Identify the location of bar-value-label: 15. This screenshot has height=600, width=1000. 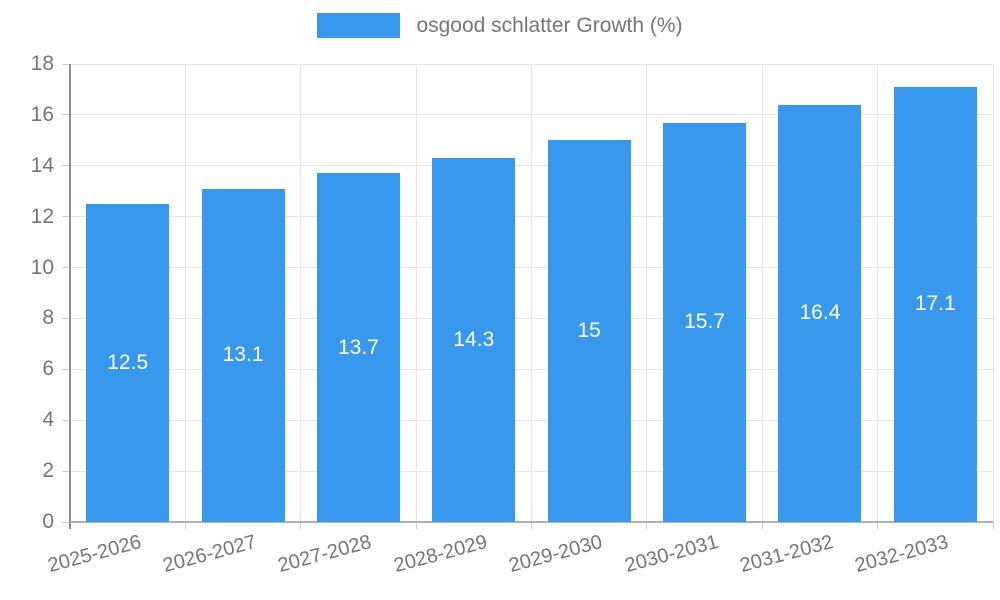
(589, 331).